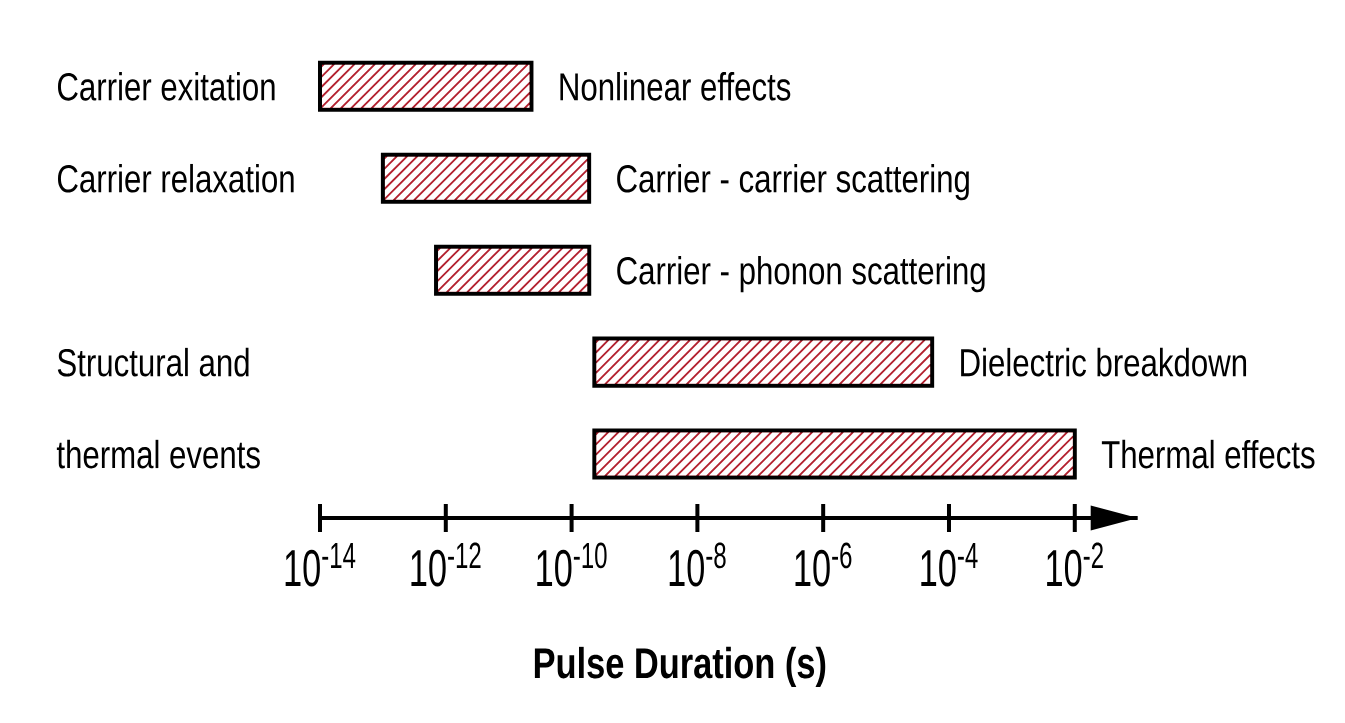 This screenshot has width=1345, height=723. What do you see at coordinates (1104, 362) in the screenshot?
I see `y-tick-label: Dielectric breakdown` at bounding box center [1104, 362].